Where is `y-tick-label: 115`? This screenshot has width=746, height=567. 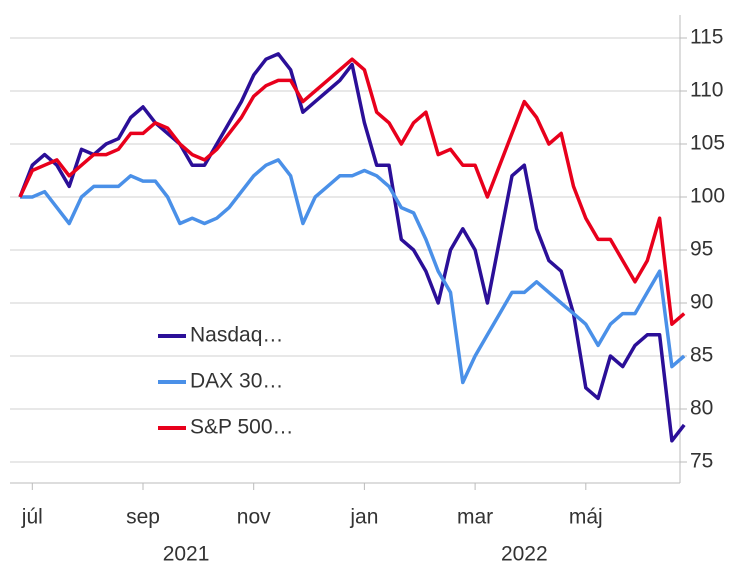
y-tick-label: 115 is located at coordinates (706, 37).